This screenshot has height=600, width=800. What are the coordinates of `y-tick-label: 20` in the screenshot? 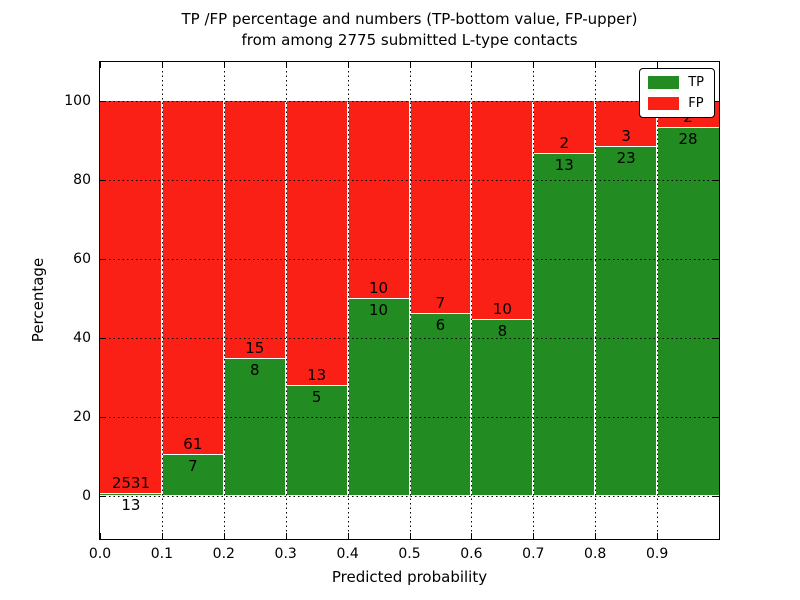 It's located at (82, 416).